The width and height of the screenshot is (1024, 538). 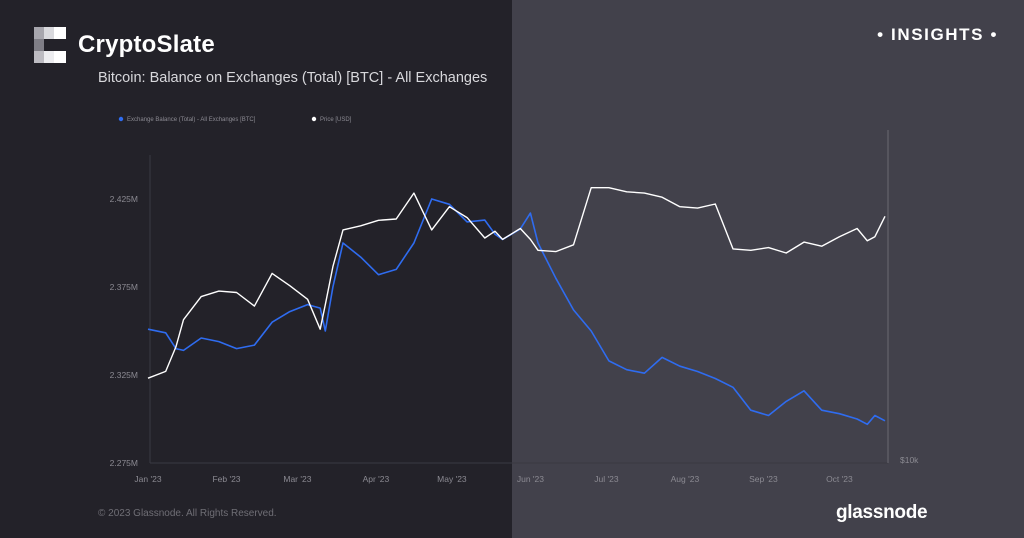 I want to click on x-tick-label: May '23, so click(x=452, y=479).